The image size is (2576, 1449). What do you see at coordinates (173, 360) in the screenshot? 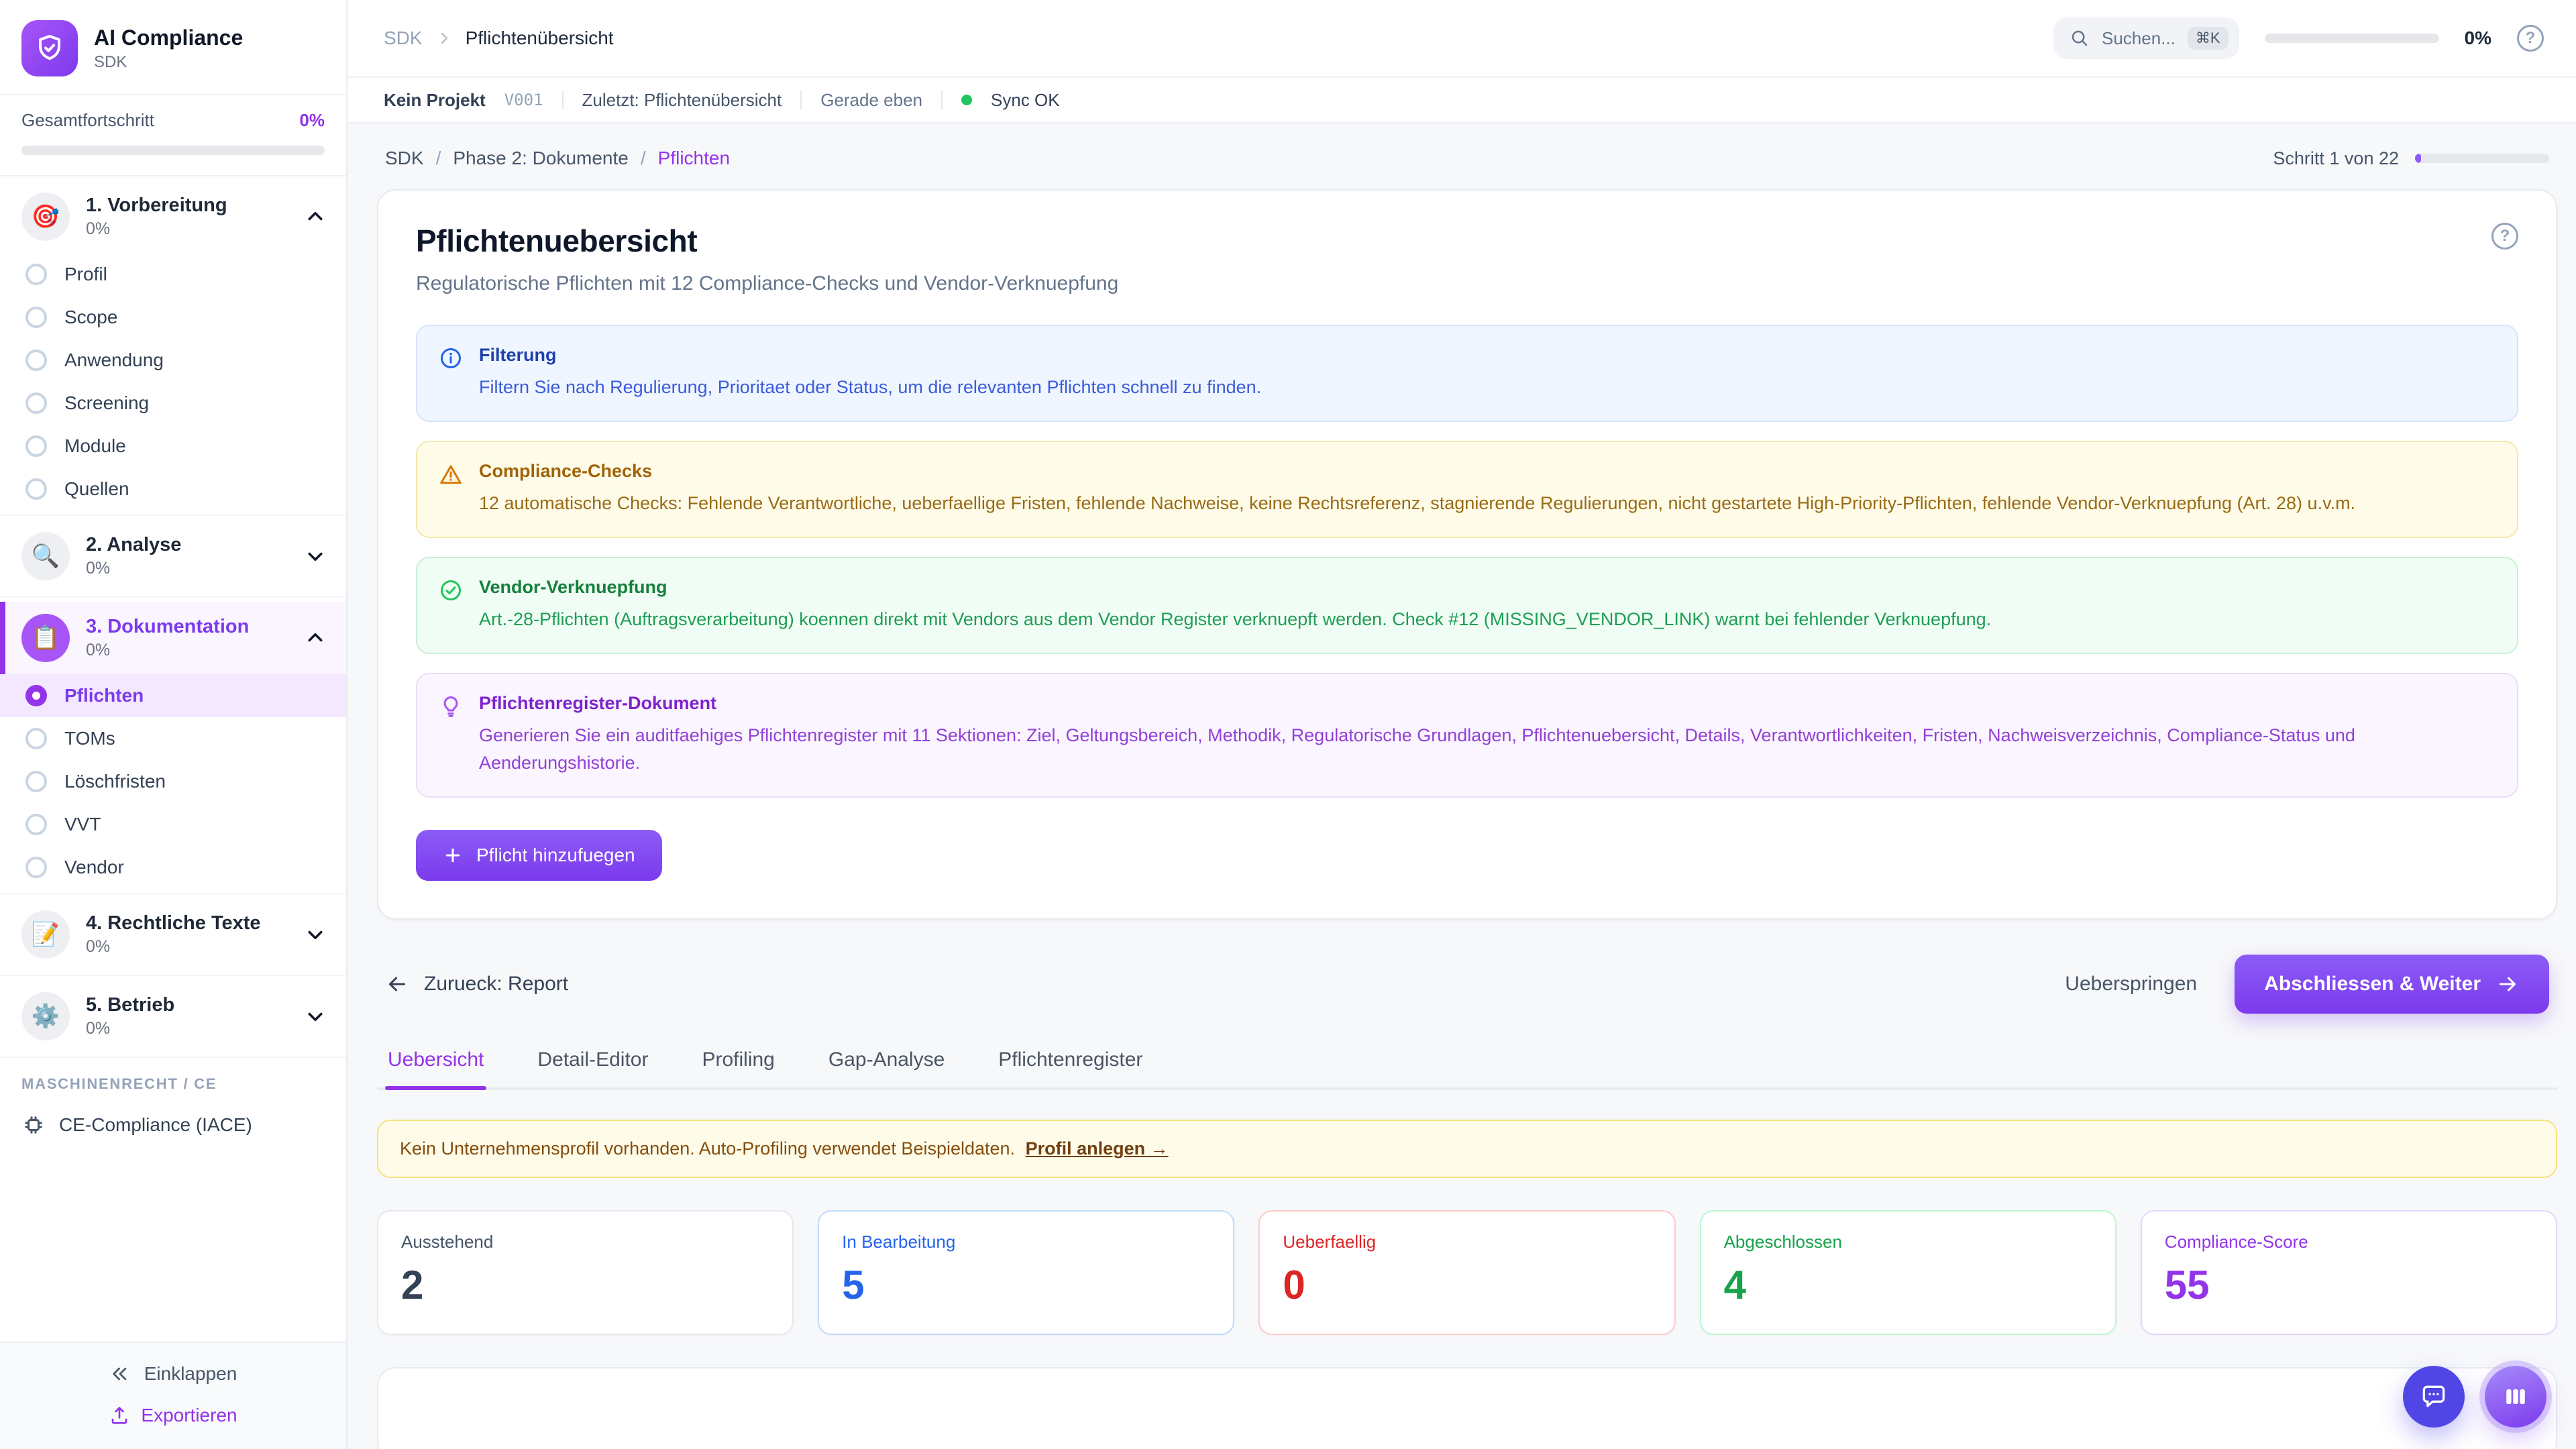
I see `sidebar-item-anwendung: Anwendung` at bounding box center [173, 360].